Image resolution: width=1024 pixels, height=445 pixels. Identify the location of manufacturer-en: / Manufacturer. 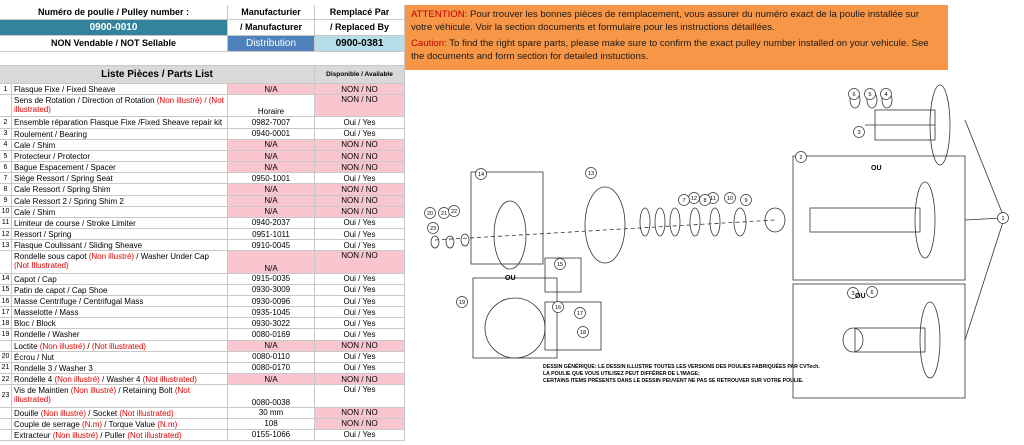
(271, 28).